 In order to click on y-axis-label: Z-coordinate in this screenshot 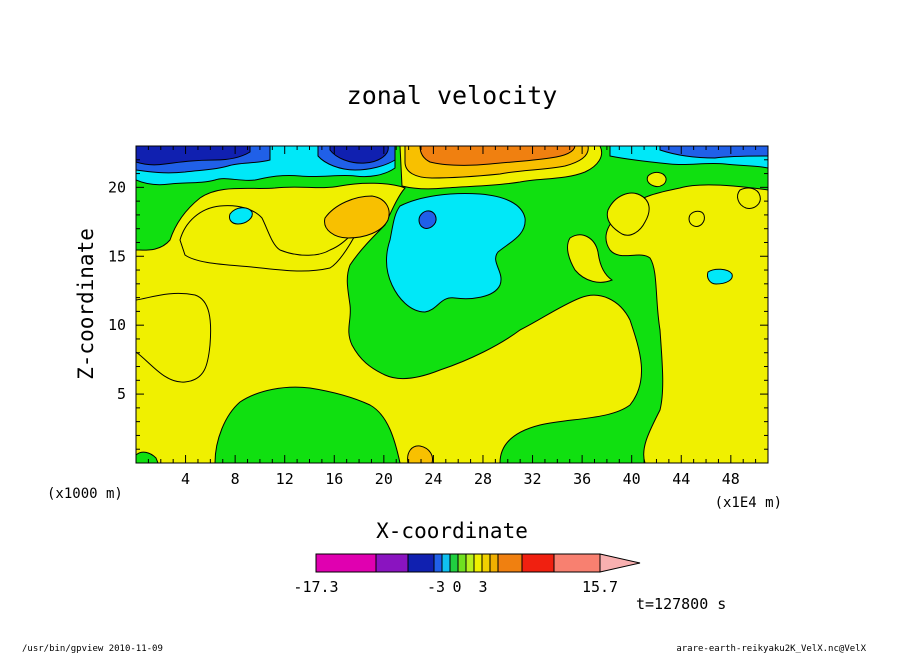, I will do `click(86, 304)`.